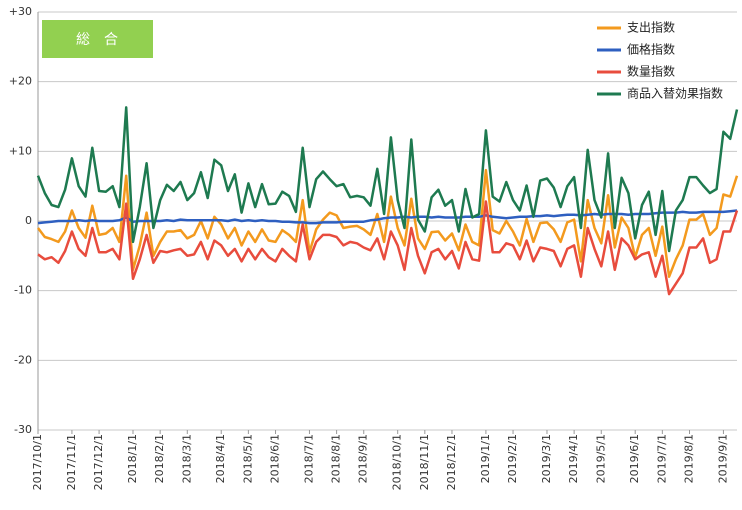 This screenshot has height=510, width=742. What do you see at coordinates (546, 458) in the screenshot?
I see `x-tick-label: 2019/3/1` at bounding box center [546, 458].